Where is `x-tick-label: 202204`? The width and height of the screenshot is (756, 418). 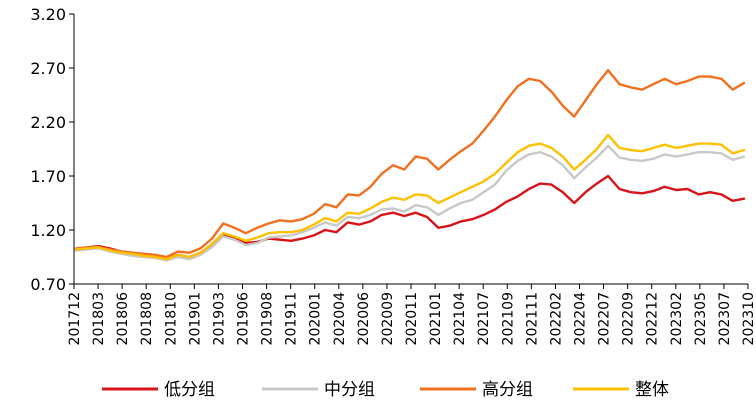
x-tick-label: 202204 is located at coordinates (581, 319).